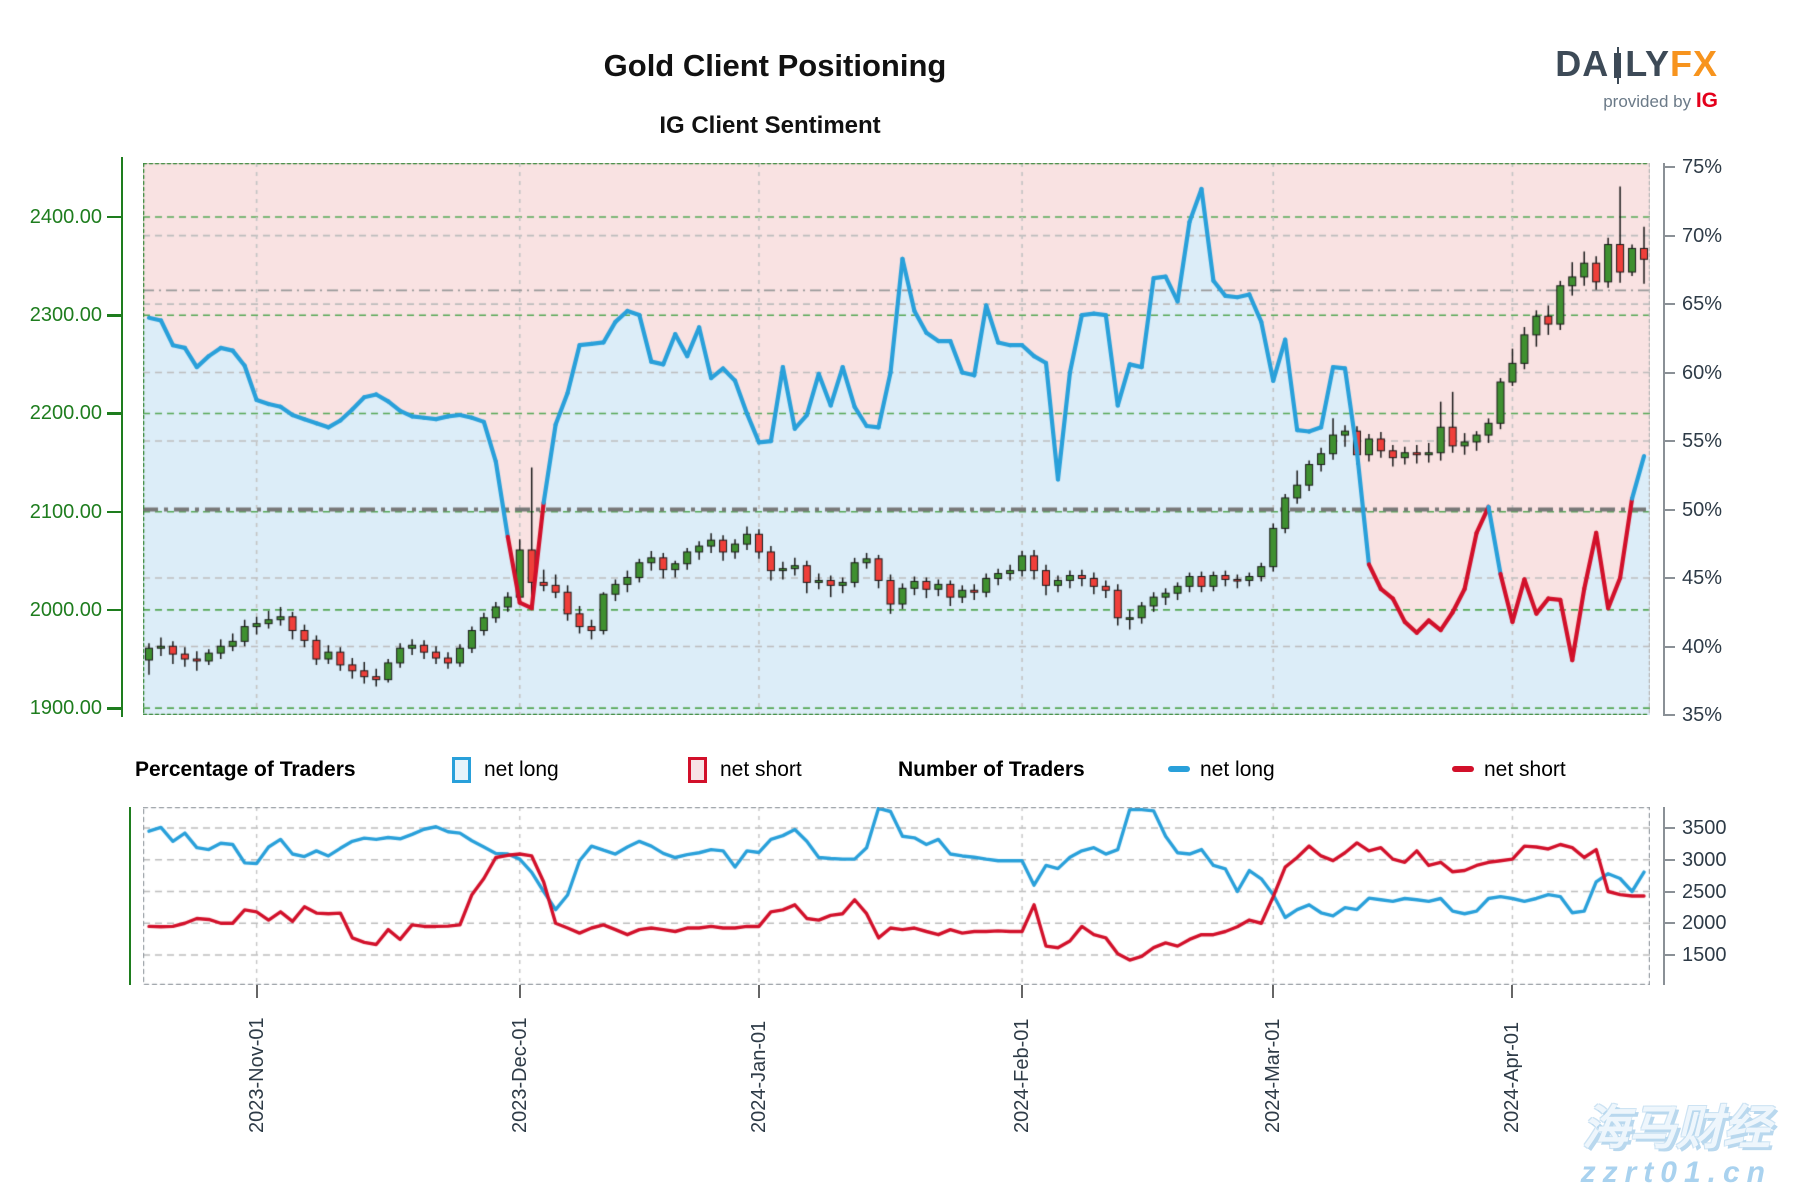 The image size is (1800, 1200). Describe the element at coordinates (1179, 769) in the screenshot. I see `legend-num-long-swatch` at that location.